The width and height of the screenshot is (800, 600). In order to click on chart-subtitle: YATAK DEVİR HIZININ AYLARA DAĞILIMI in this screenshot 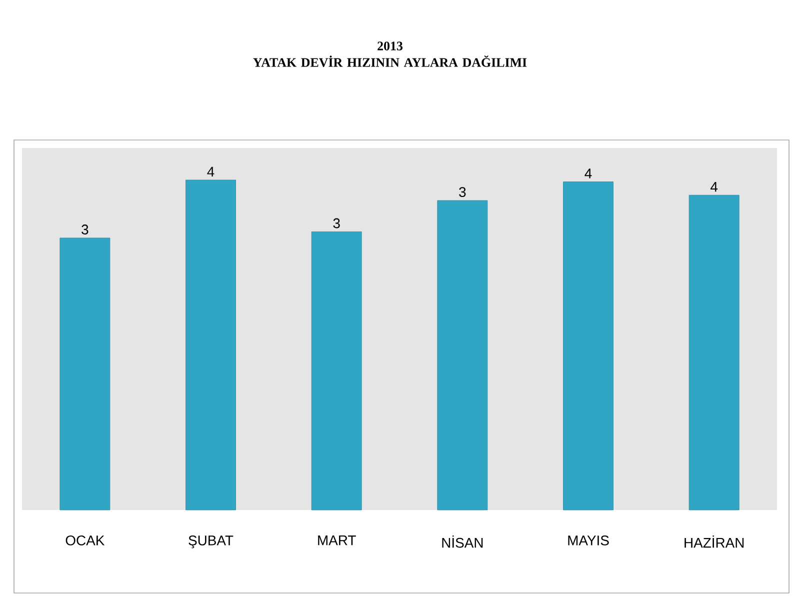, I will do `click(390, 61)`.